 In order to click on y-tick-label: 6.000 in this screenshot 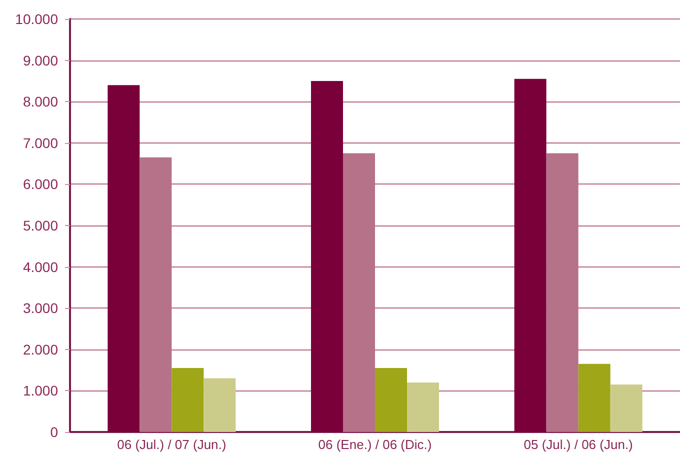, I will do `click(40, 184)`.